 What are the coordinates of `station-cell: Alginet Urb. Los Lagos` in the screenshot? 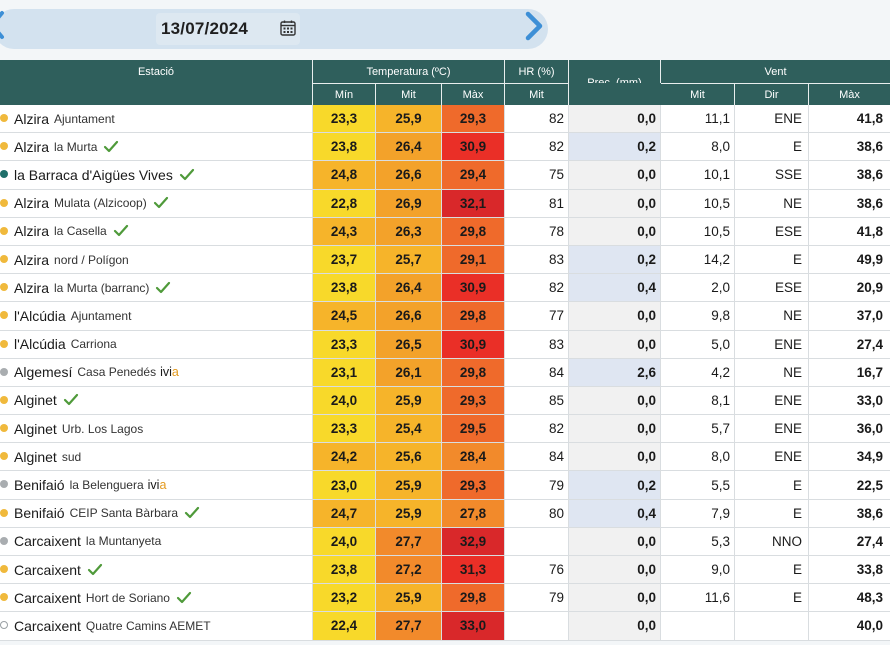 It's located at (156, 429).